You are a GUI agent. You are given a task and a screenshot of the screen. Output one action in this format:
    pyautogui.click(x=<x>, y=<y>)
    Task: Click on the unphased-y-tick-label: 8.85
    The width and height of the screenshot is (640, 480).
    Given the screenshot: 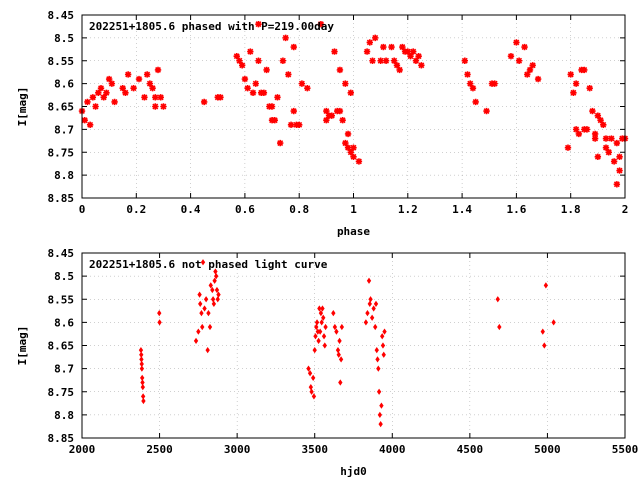 What is the action you would take?
    pyautogui.click(x=61, y=438)
    